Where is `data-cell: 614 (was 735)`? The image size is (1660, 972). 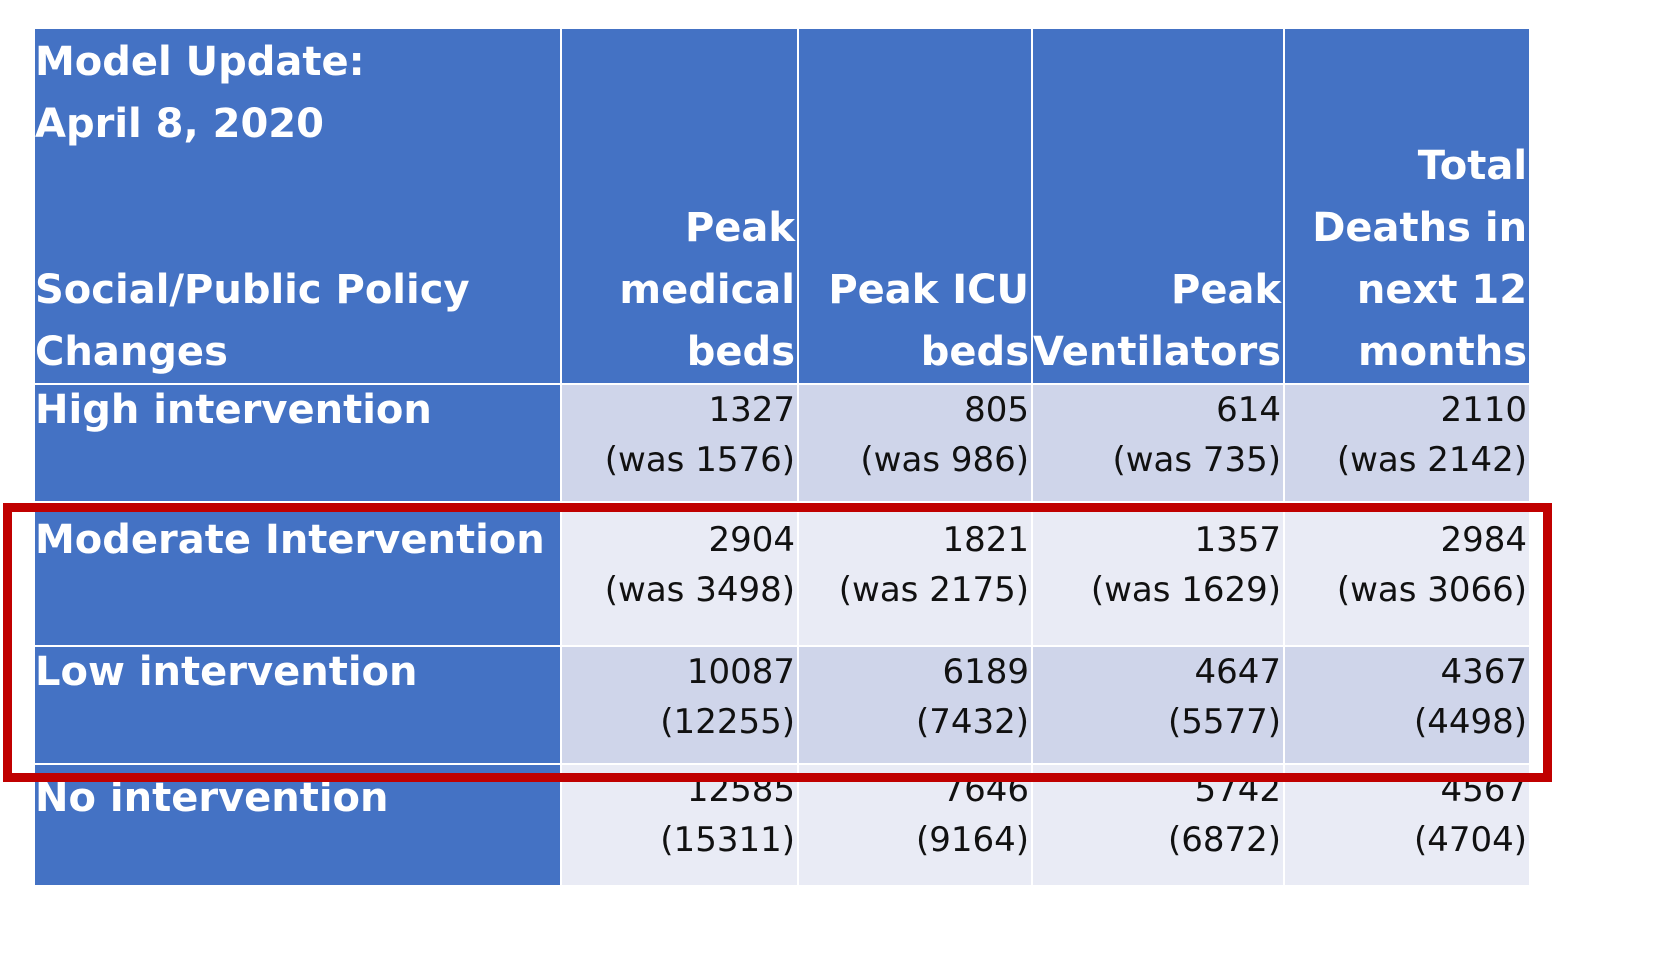
data-cell: 614 (was 735) is located at coordinates (1158, 443).